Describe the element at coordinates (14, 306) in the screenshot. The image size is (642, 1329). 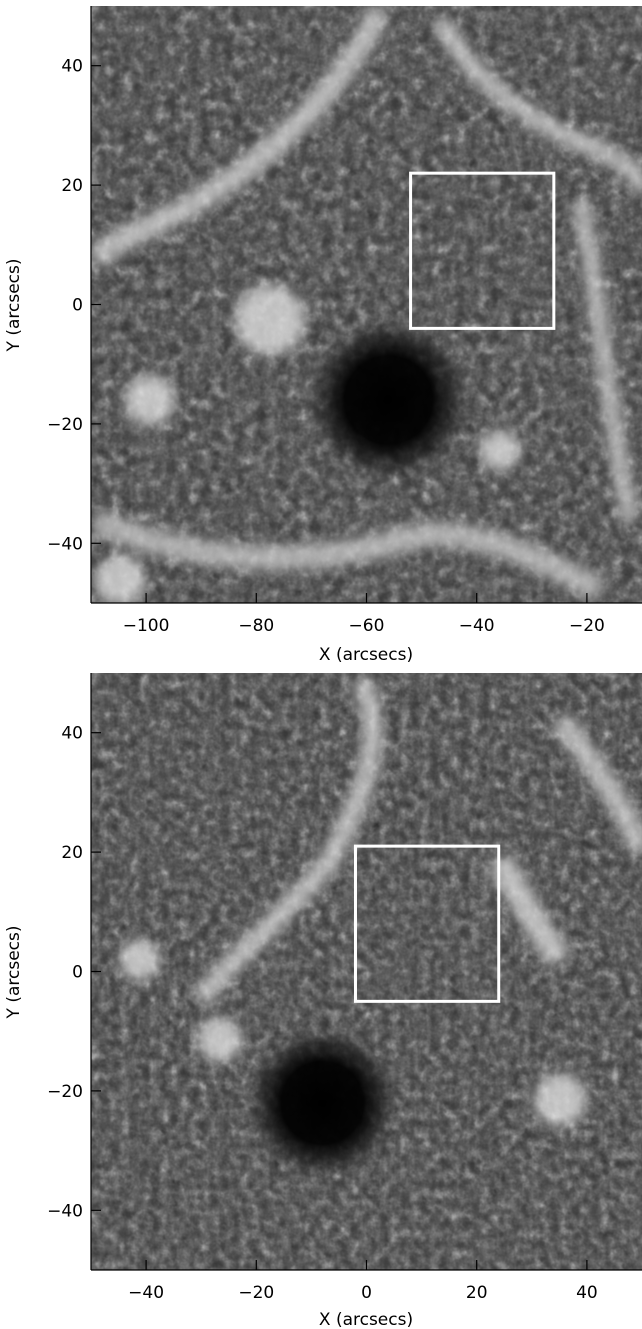
I see `top-y-axis-label: Y (arcsecs)` at that location.